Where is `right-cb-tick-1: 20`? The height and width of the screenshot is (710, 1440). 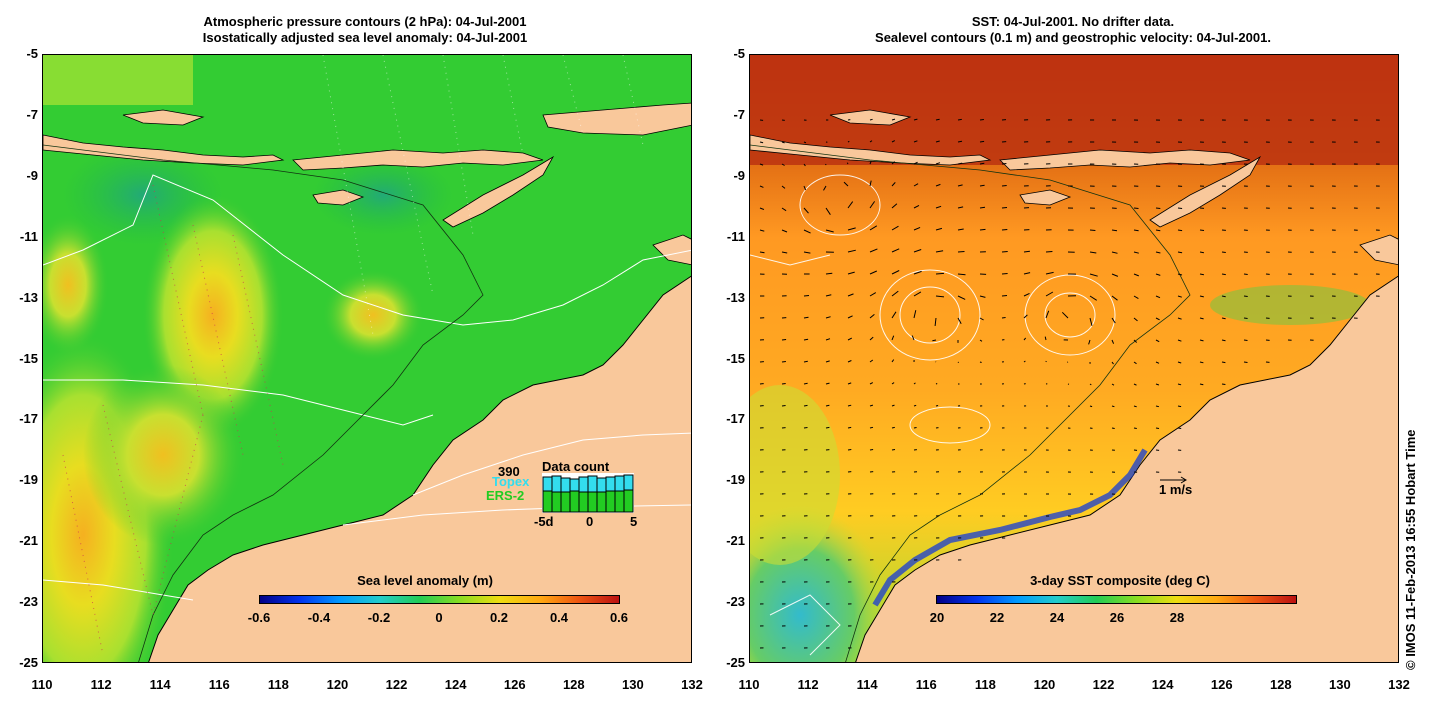 right-cb-tick-1: 20 is located at coordinates (937, 617).